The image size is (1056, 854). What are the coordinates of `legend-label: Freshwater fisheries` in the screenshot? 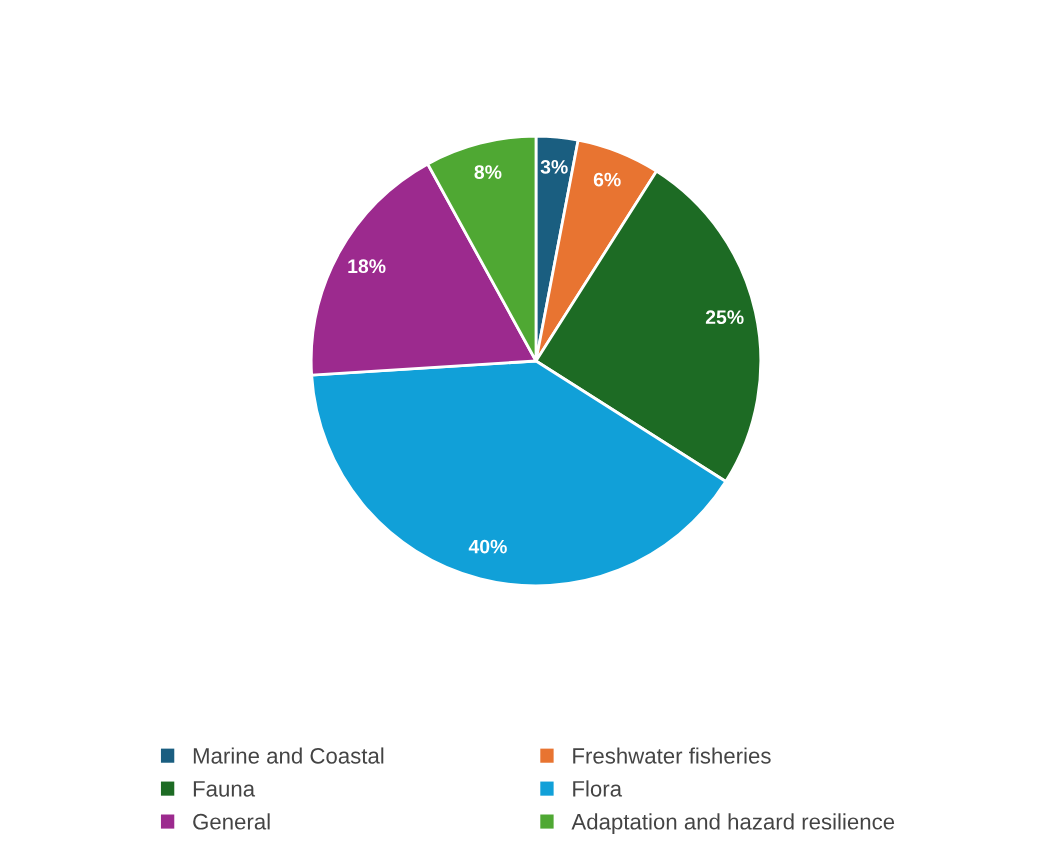 It's located at (672, 755).